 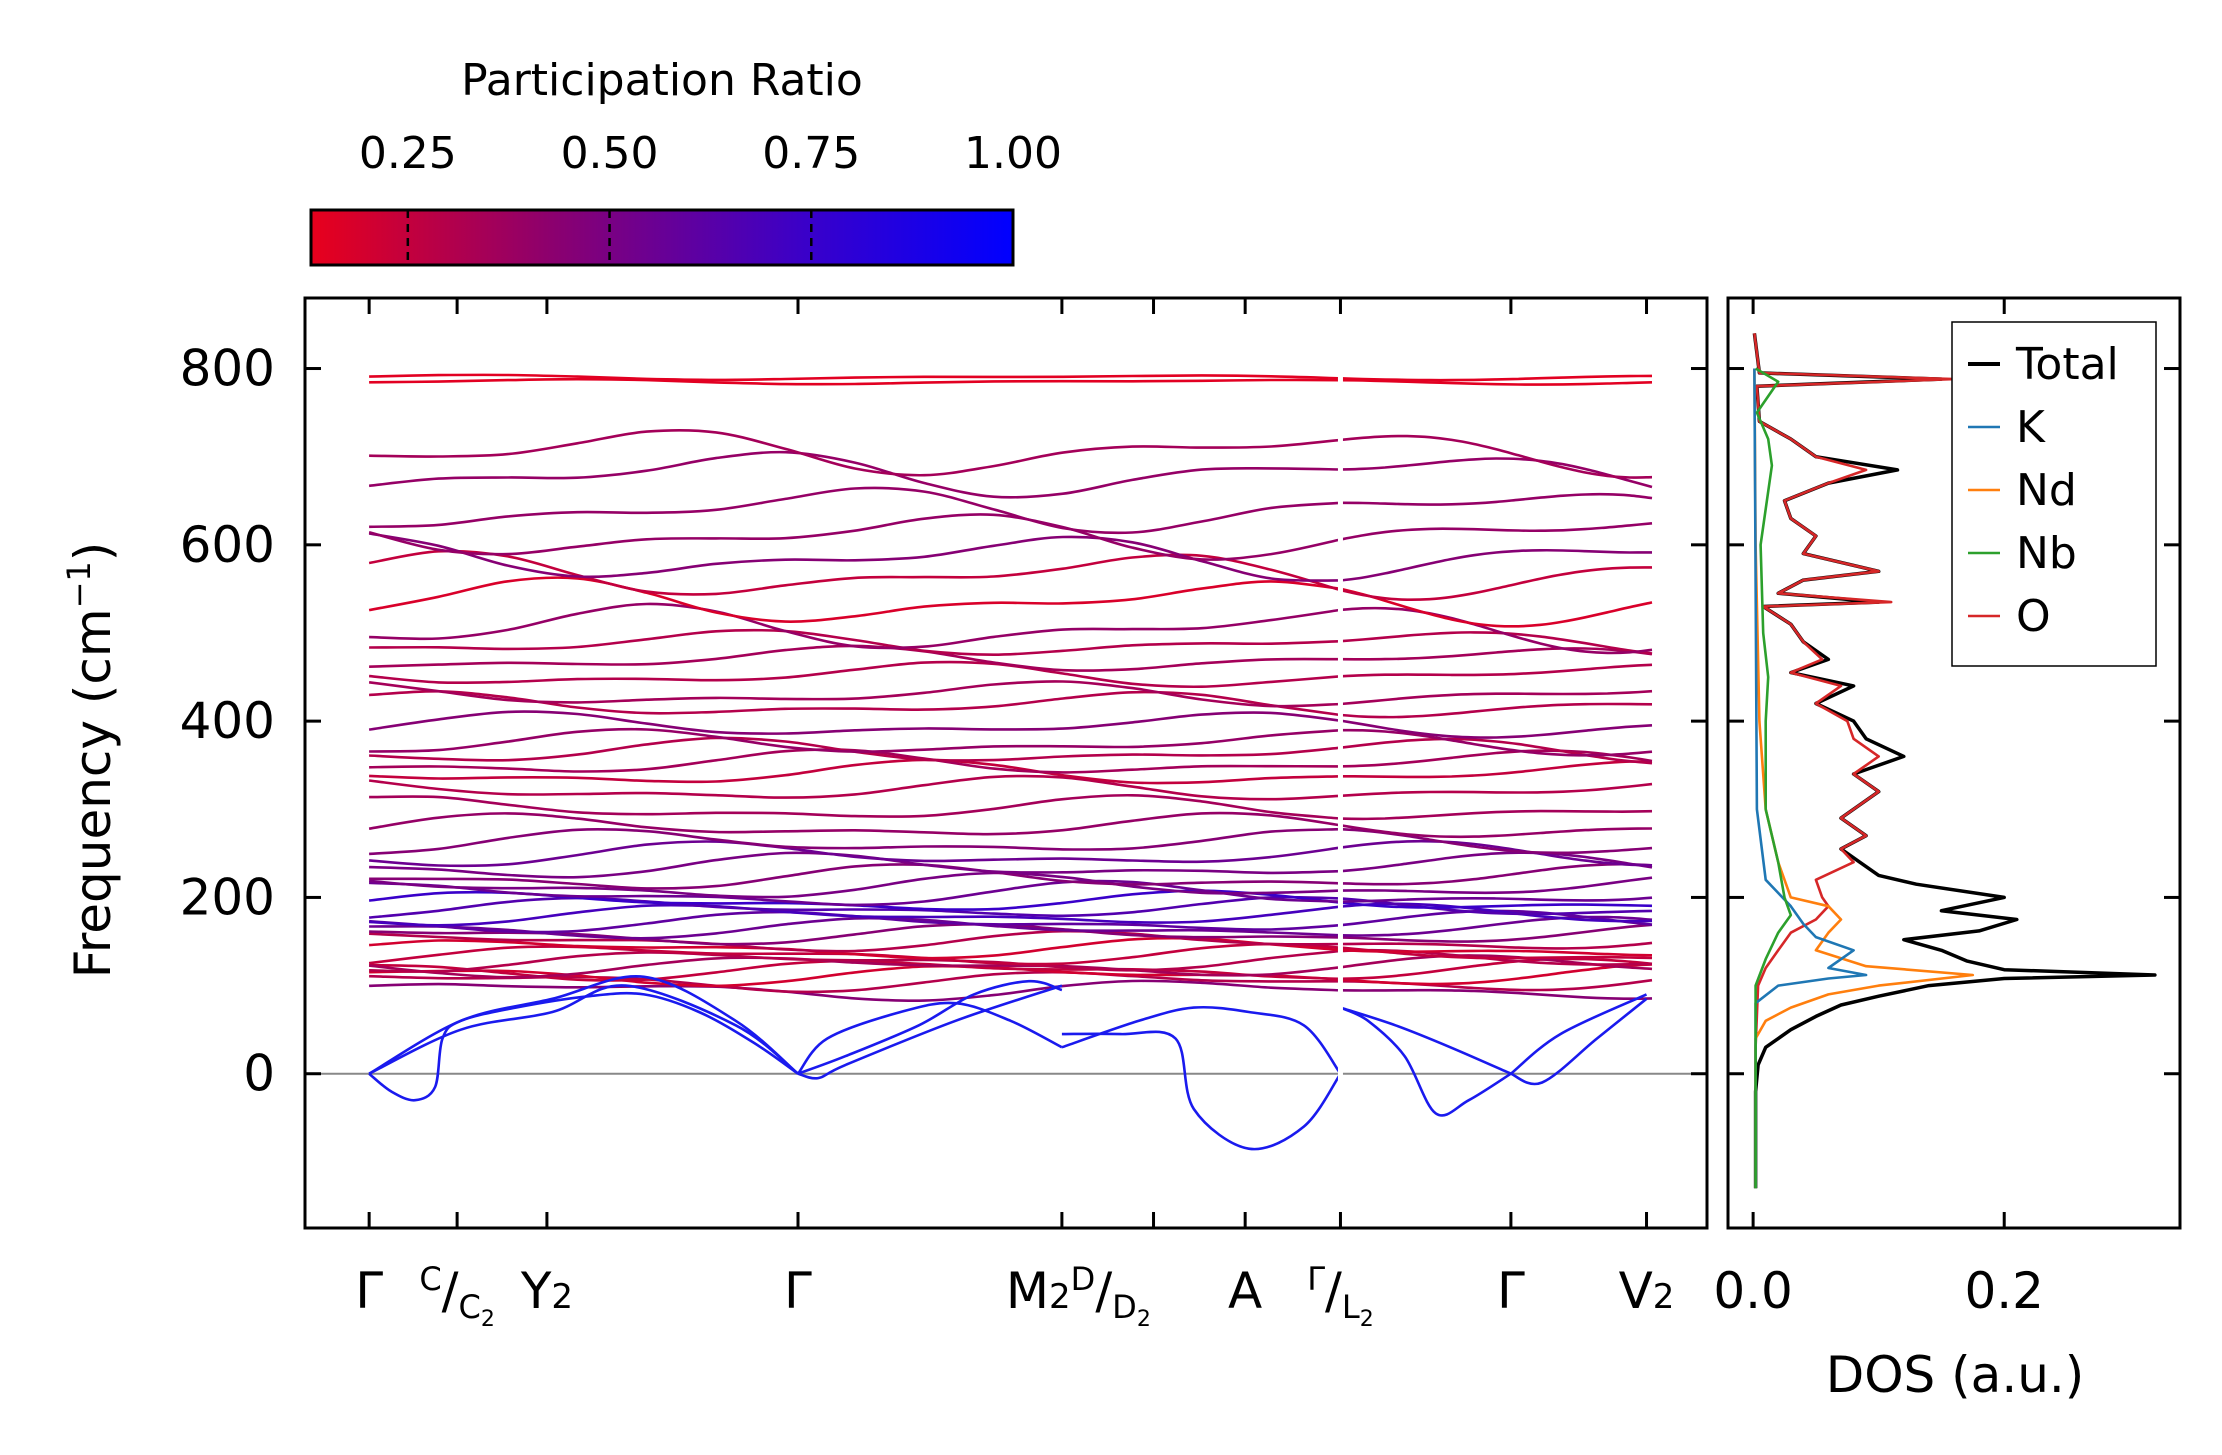 I want to click on y-tick-label: 0, so click(x=259, y=1074).